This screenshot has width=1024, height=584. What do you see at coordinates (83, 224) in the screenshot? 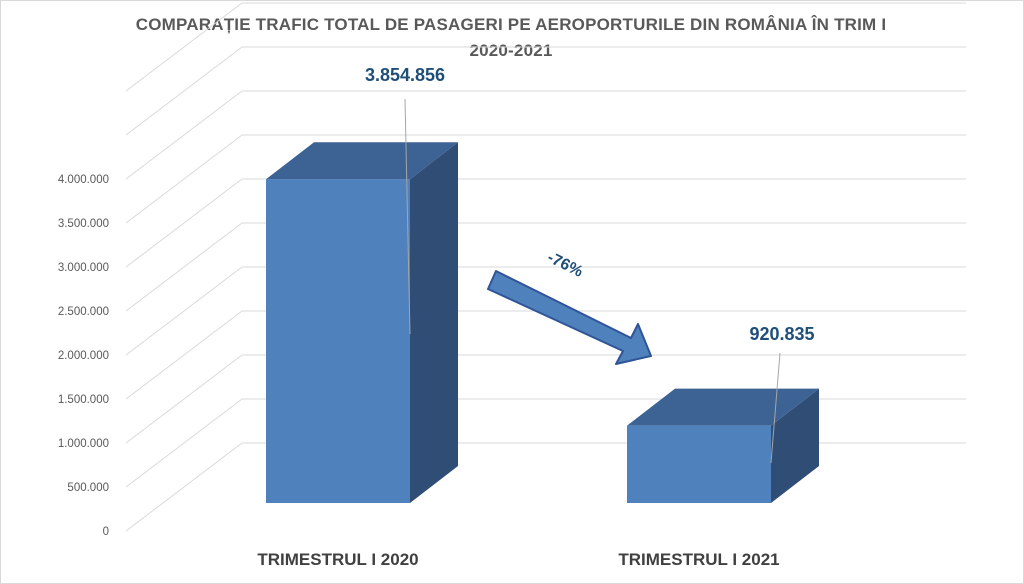
I see `y-tick-label: 3.500.000` at bounding box center [83, 224].